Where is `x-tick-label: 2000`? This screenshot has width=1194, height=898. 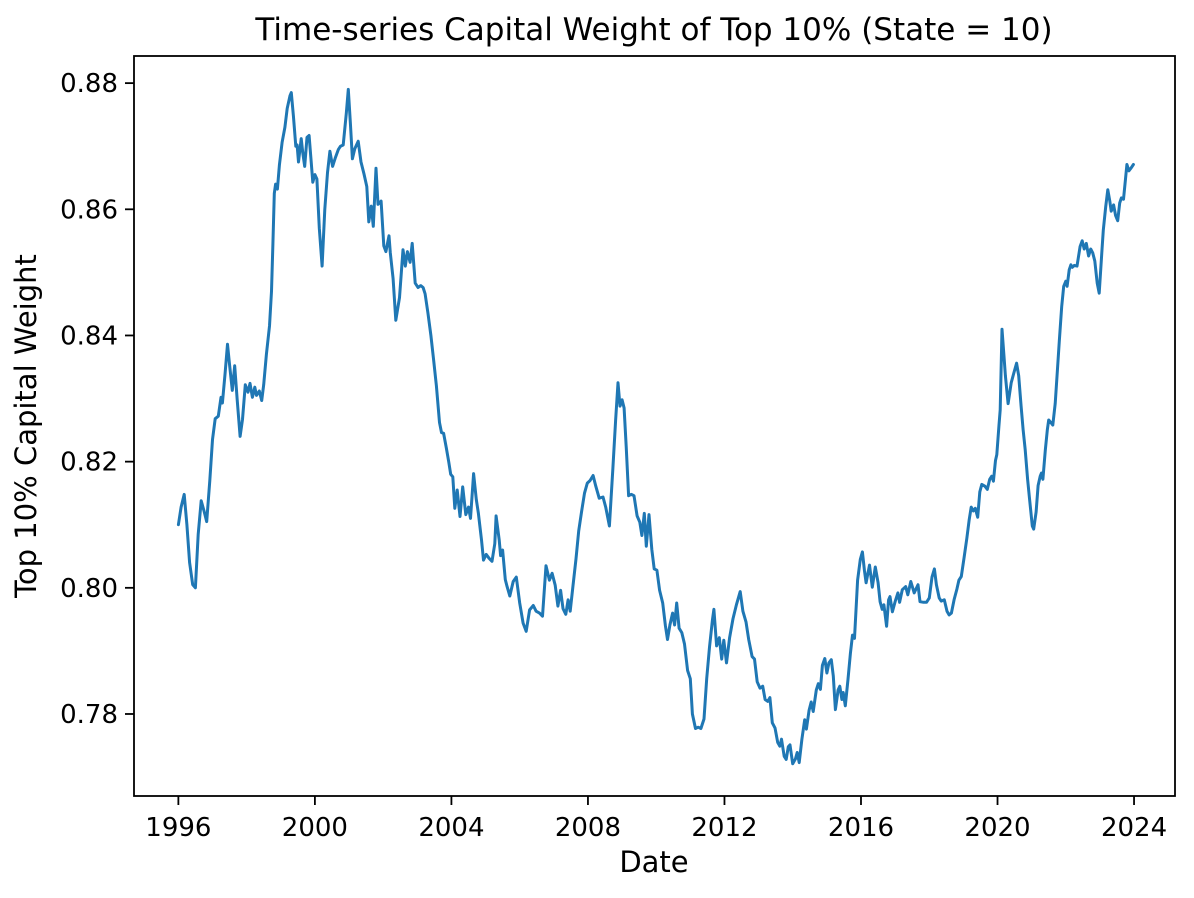 x-tick-label: 2000 is located at coordinates (315, 828).